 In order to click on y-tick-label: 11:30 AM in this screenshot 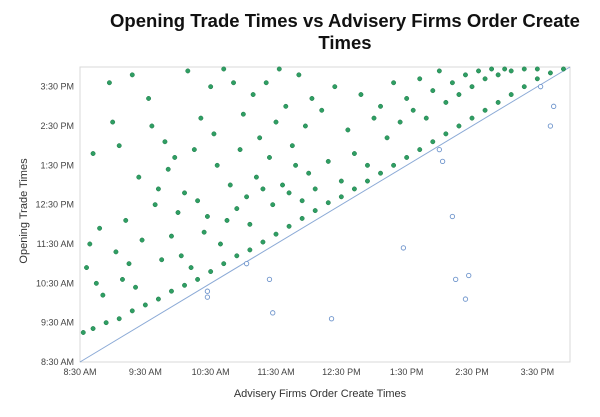, I will do `click(55, 244)`.